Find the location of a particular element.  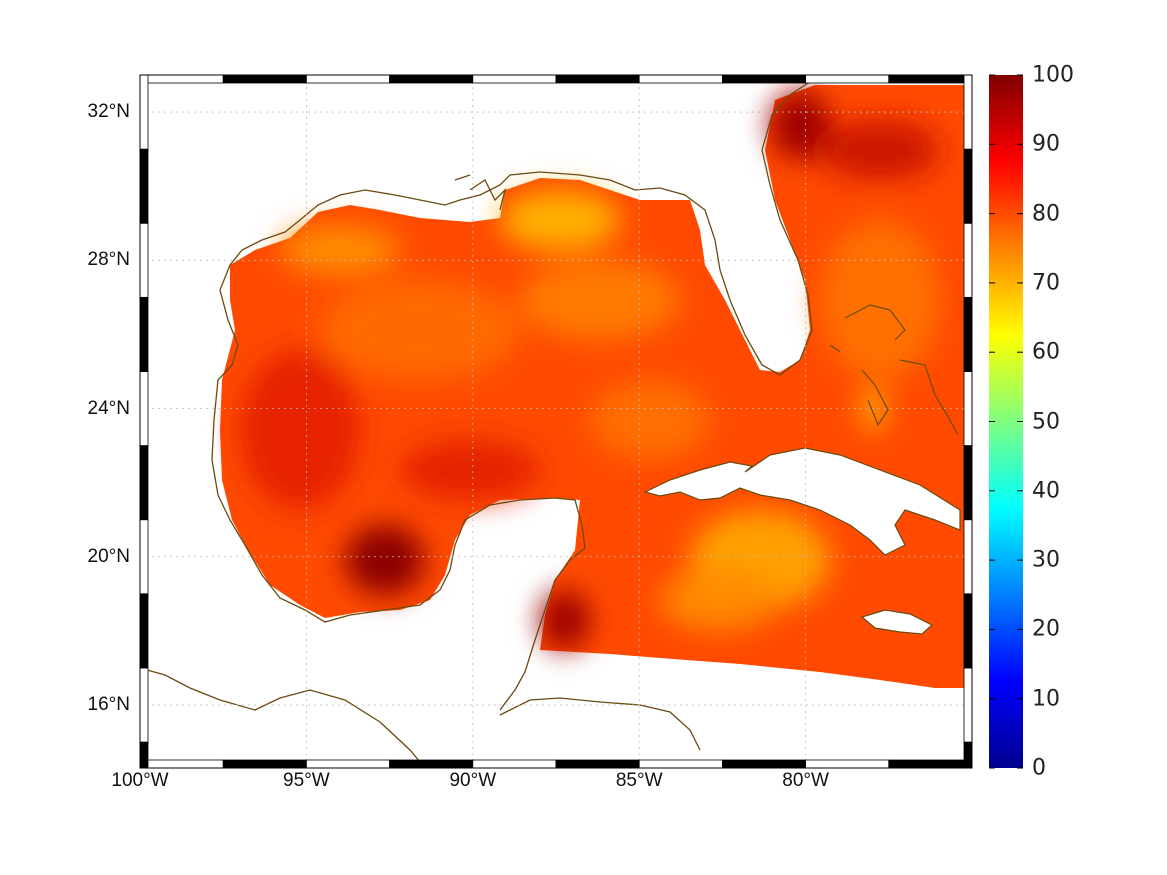

colorbar-tick-label: 100 is located at coordinates (1053, 75).